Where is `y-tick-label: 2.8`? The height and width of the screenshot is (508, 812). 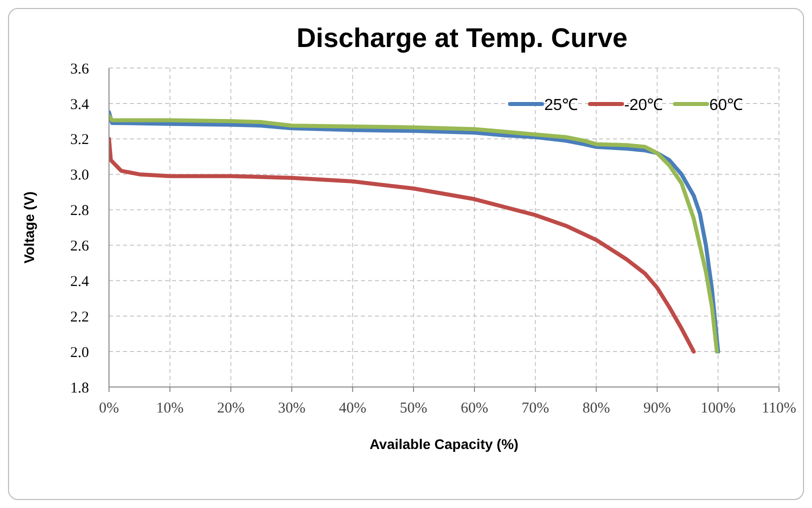 y-tick-label: 2.8 is located at coordinates (79, 211).